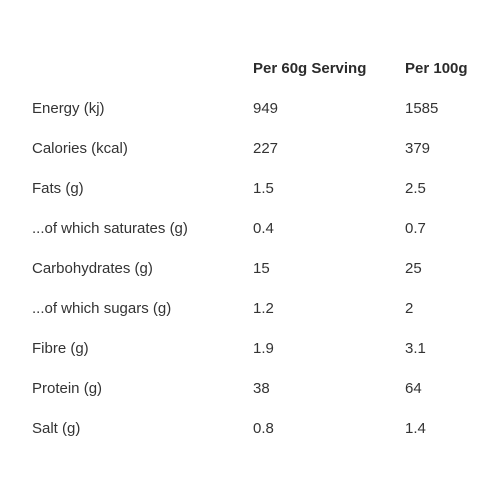  Describe the element at coordinates (250, 309) in the screenshot. I see `table-row: ...of which sugars (g) 1.2 2` at that location.